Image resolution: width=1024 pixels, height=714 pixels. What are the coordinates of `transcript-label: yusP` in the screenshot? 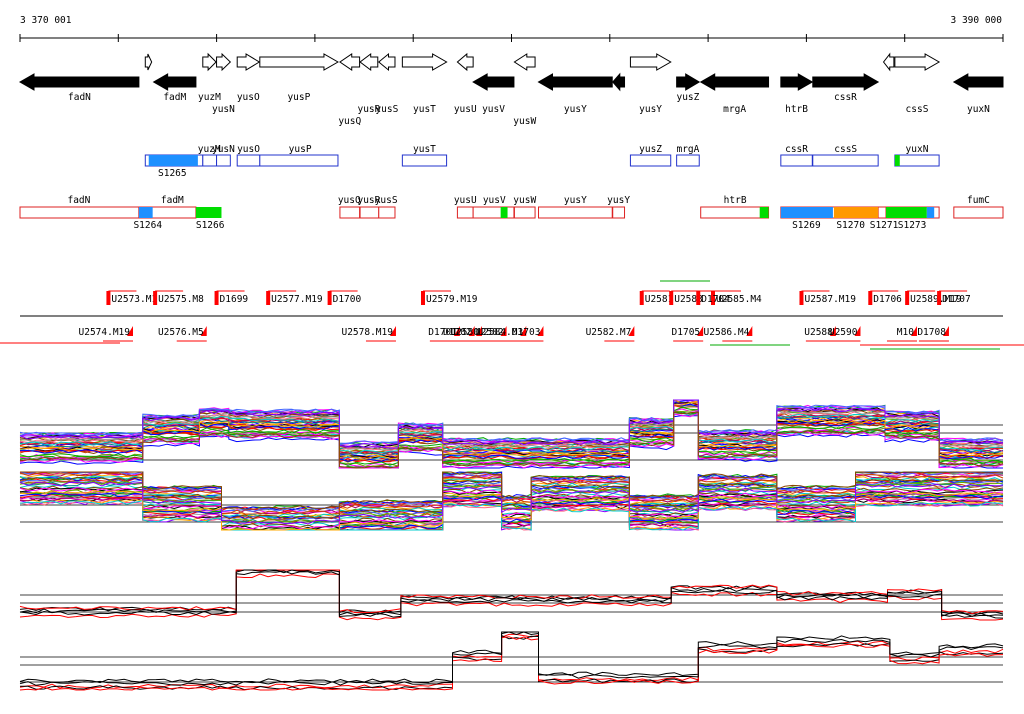 It's located at (300, 149).